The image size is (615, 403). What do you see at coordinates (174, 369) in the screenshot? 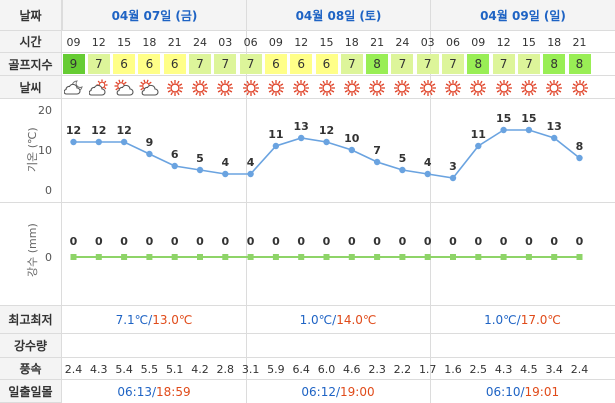
I see `wind-speed: 5.1` at bounding box center [174, 369].